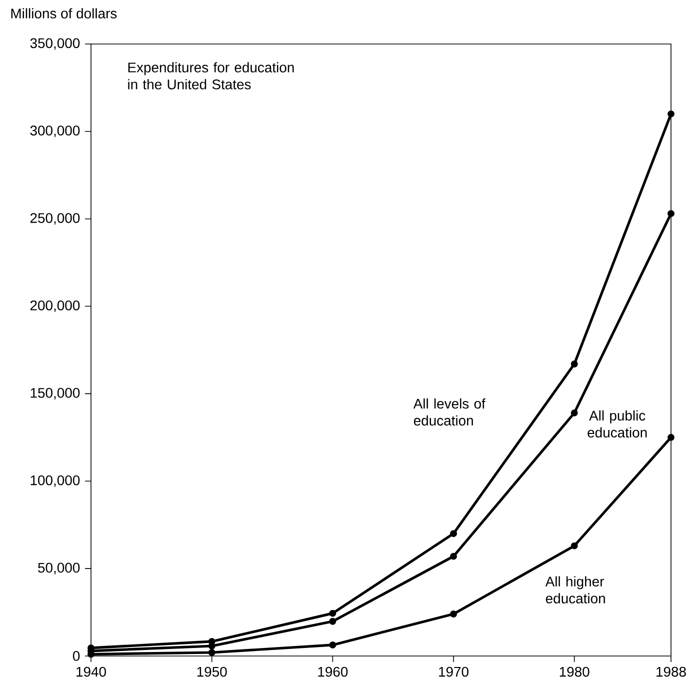 The image size is (695, 690). I want to click on y-axis-title: Millions of dollars, so click(64, 13).